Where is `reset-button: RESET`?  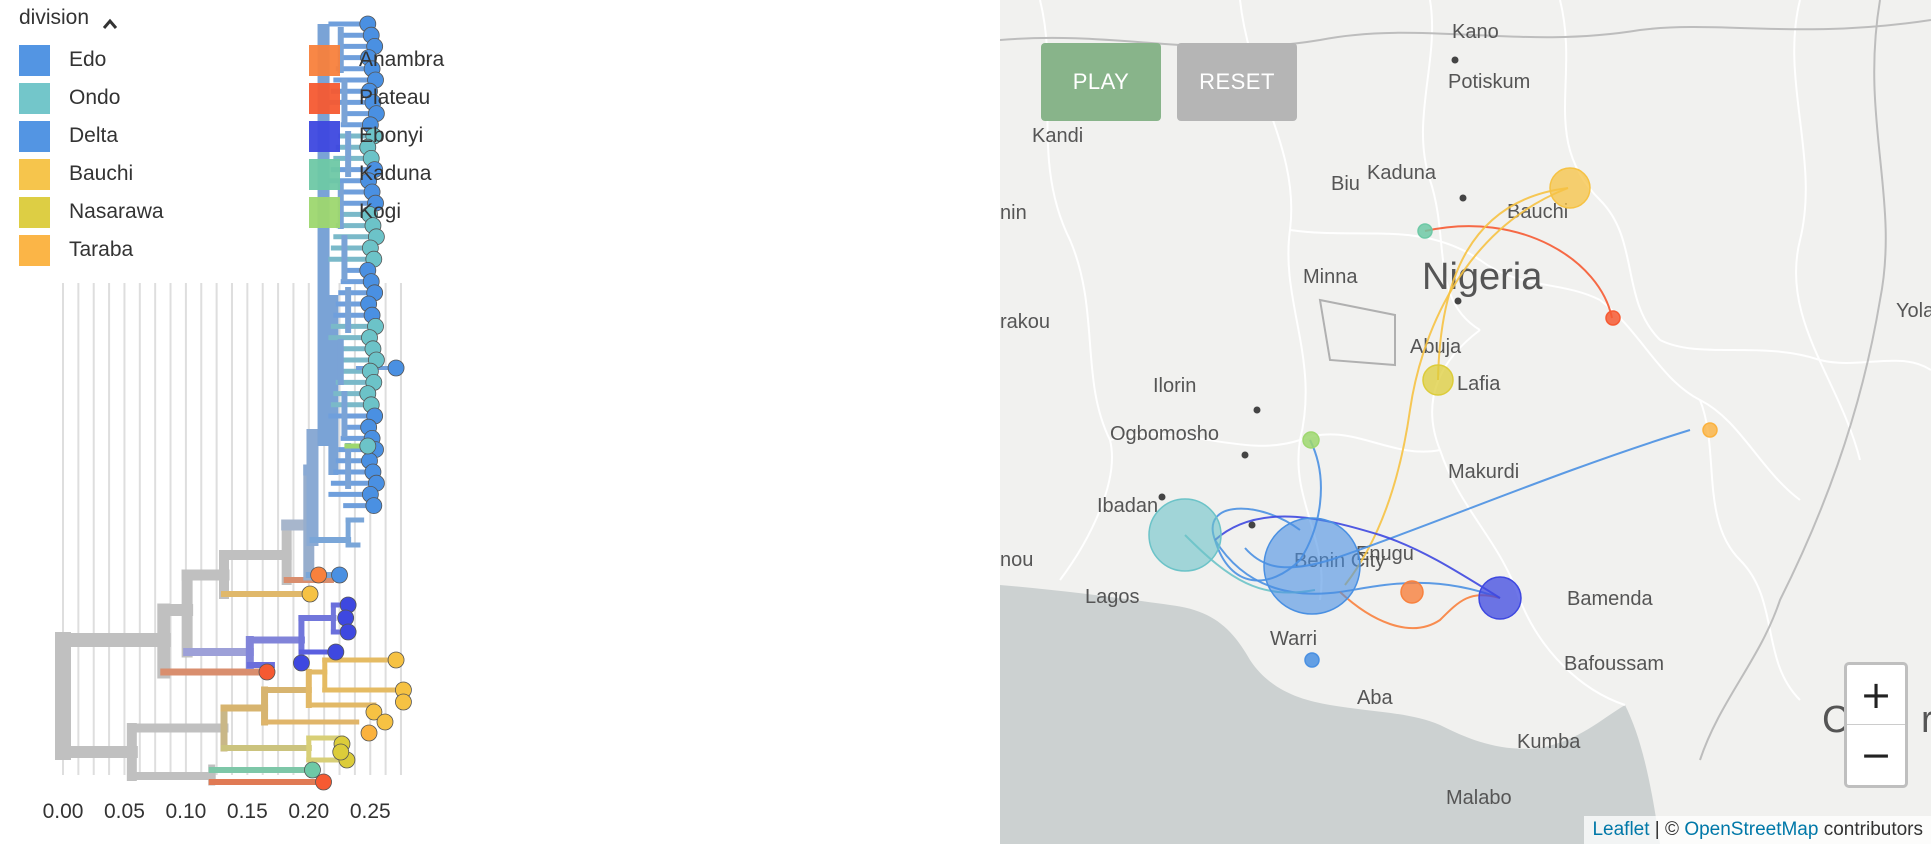
reset-button: RESET is located at coordinates (1237, 82).